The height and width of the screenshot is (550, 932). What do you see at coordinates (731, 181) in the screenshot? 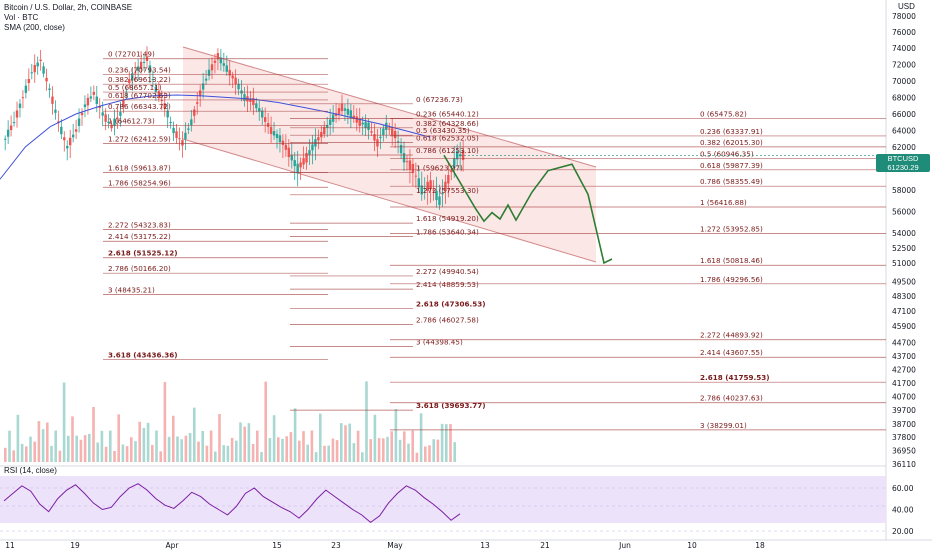
I see `fib-level-label: 0.786 (58355.49)` at bounding box center [731, 181].